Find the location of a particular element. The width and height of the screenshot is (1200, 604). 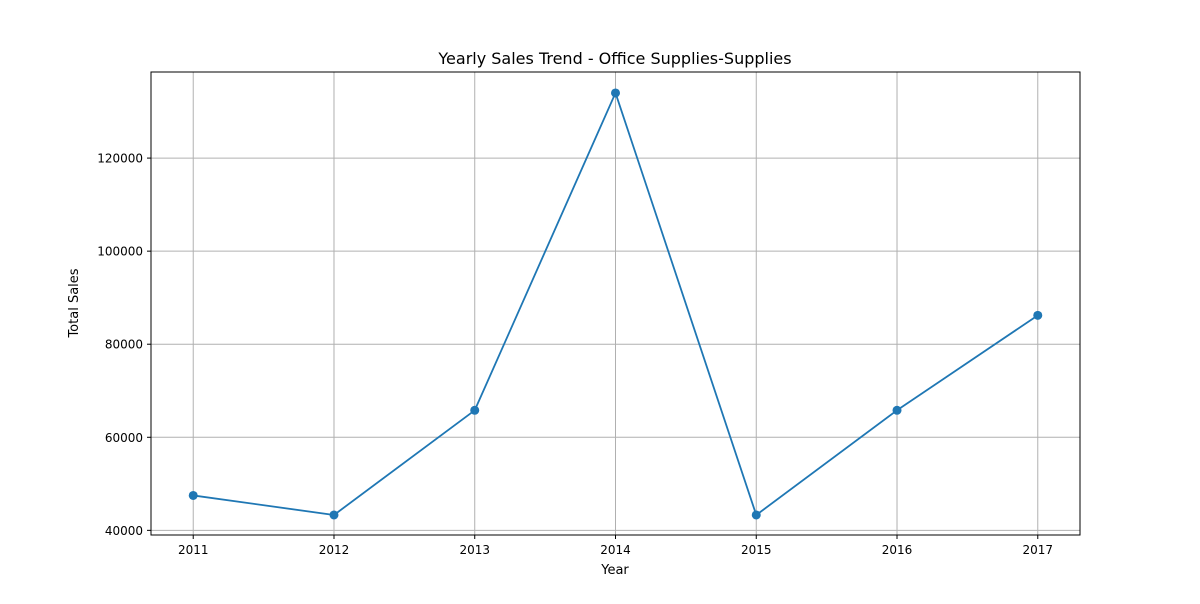

x-tick-label: 2014 is located at coordinates (615, 550).